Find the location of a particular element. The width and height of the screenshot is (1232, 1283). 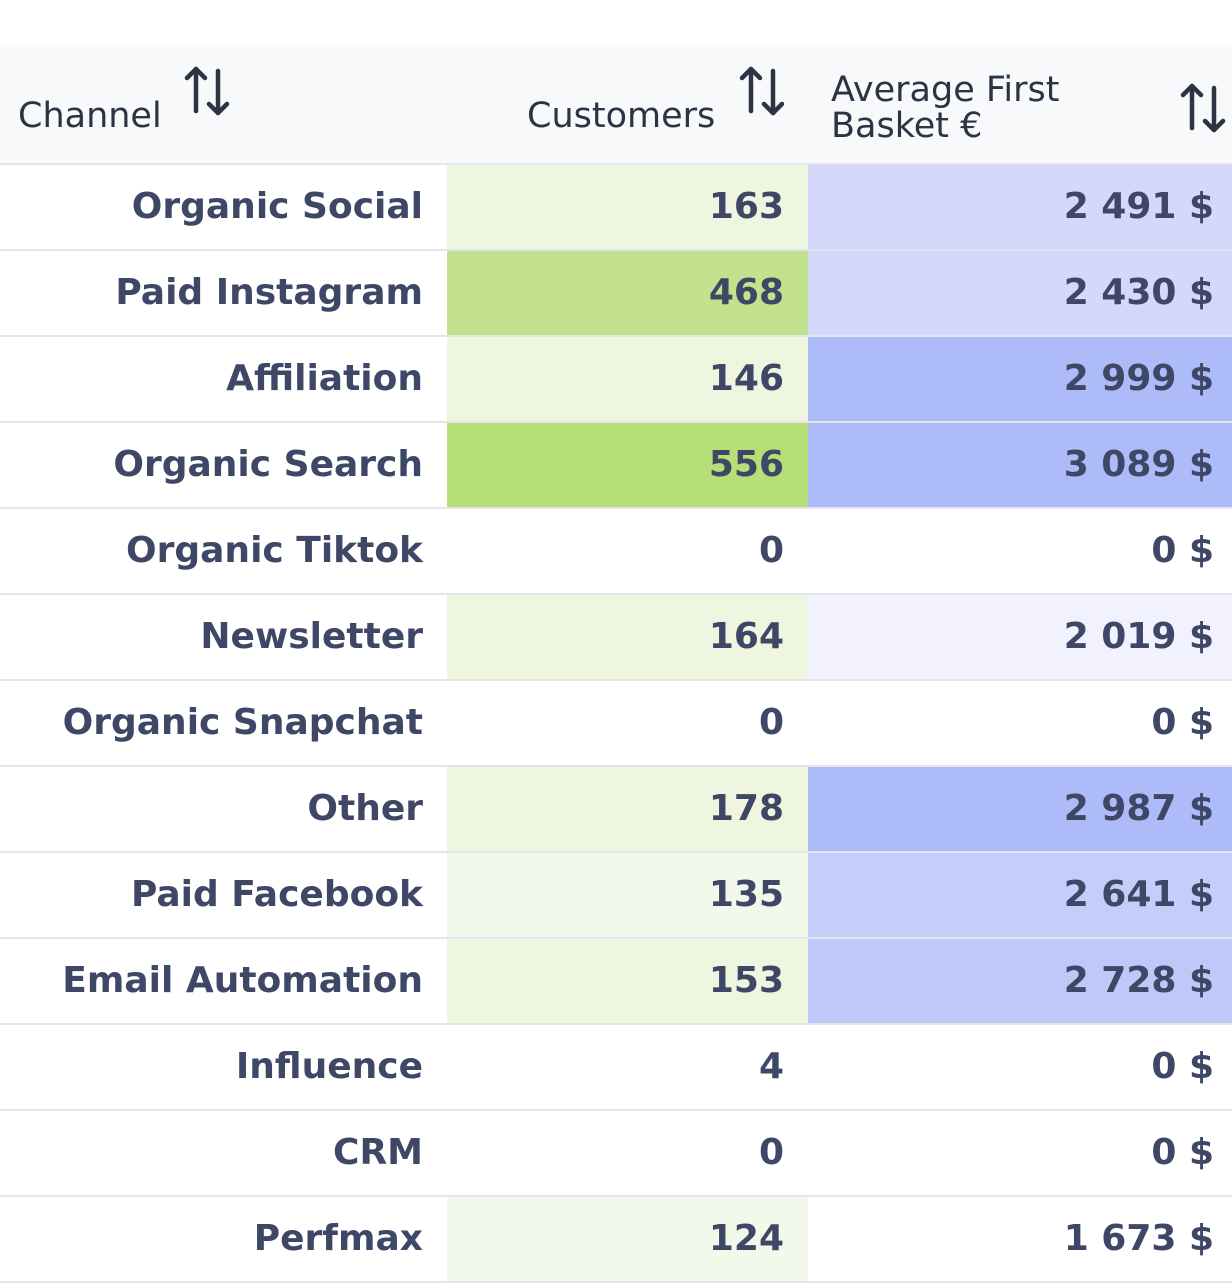

table-row: Influence 4 0 $ is located at coordinates (616, 1068).